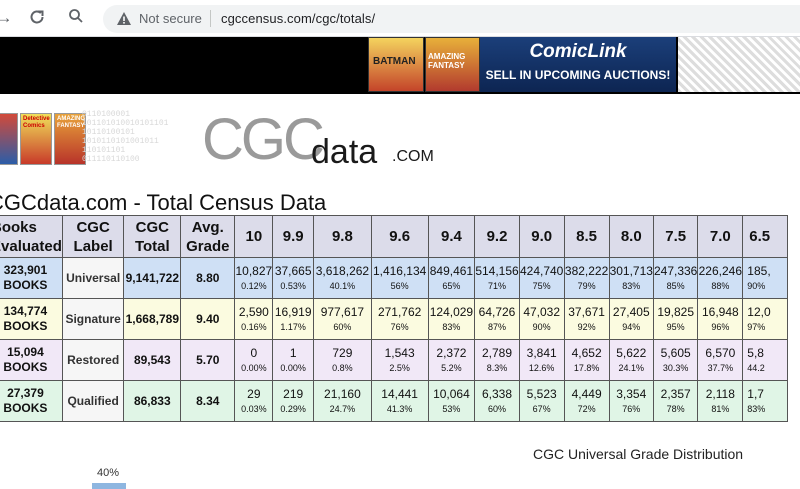 This screenshot has width=800, height=489. Describe the element at coordinates (720, 368) in the screenshot. I see `grade-cumulative-percent: 37.7%` at that location.